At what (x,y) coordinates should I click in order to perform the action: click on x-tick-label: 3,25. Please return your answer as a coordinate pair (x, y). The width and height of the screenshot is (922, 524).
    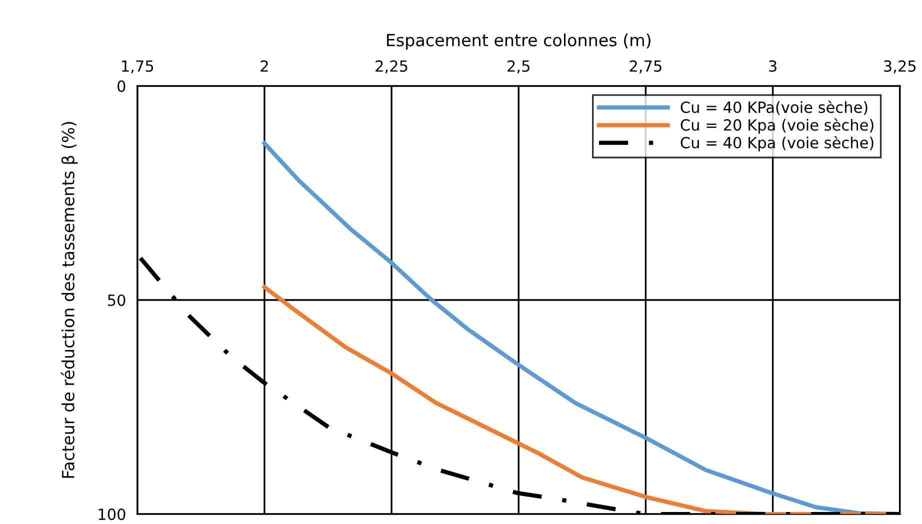
    Looking at the image, I should click on (900, 67).